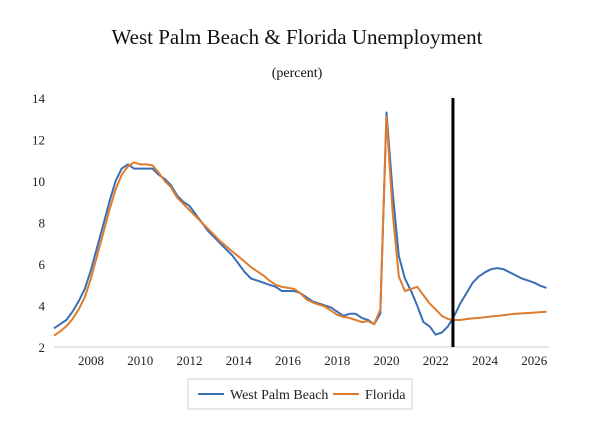 This screenshot has height=434, width=593. I want to click on y-axis: 2 4 6 8 10 12 14, so click(39, 223).